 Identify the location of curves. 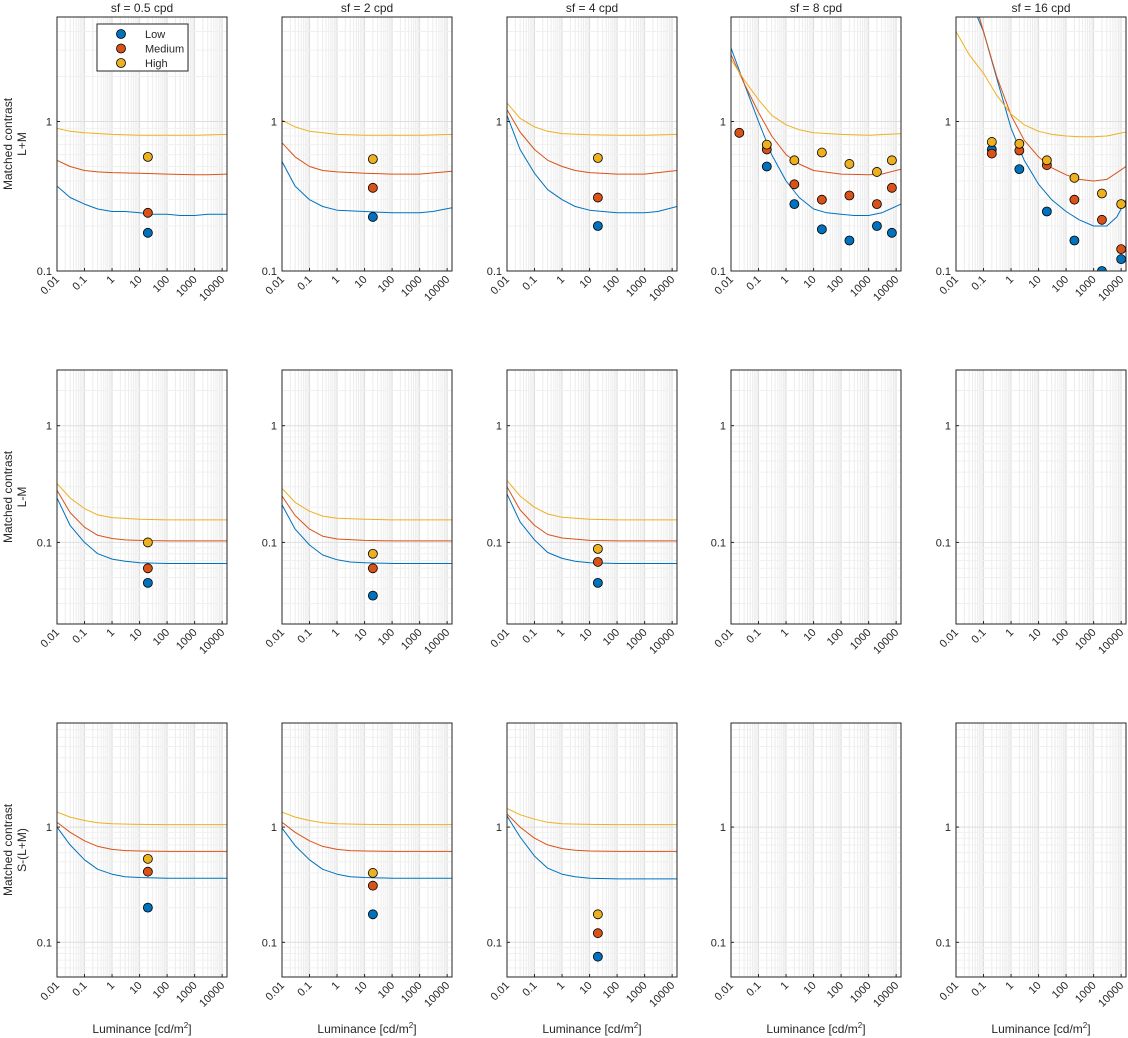
(367, 166).